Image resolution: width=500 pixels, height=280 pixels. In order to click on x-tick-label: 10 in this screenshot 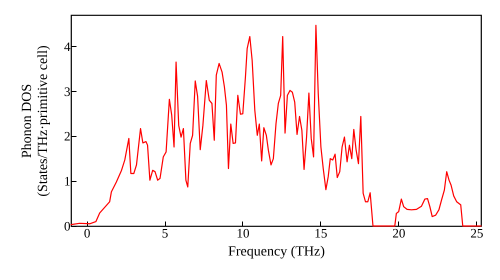, I will do `click(243, 233)`.